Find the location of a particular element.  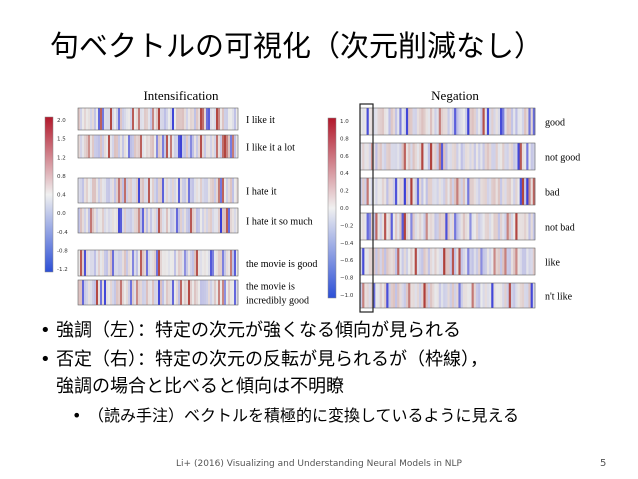

highlight-frame is located at coordinates (366, 208).